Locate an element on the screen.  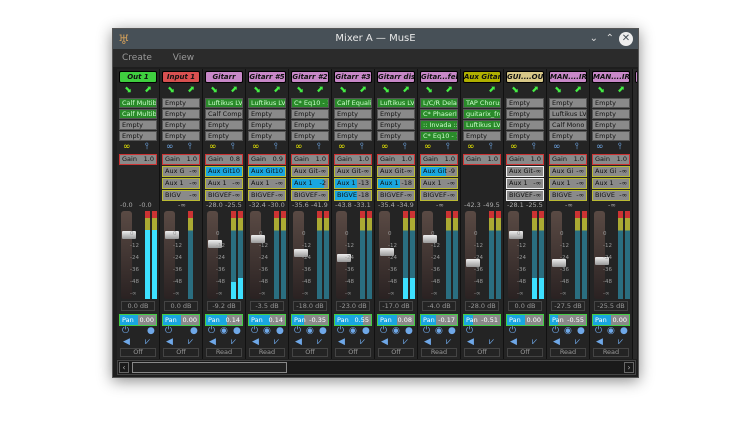
peak-readout: -∞ is located at coordinates (440, 205).